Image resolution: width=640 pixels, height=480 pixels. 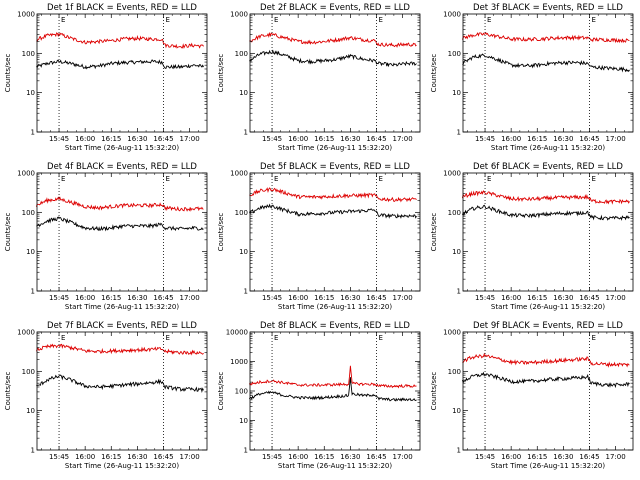 I want to click on panel-title: Det 6f BLACK = Events, RED = LLD, so click(x=548, y=167).